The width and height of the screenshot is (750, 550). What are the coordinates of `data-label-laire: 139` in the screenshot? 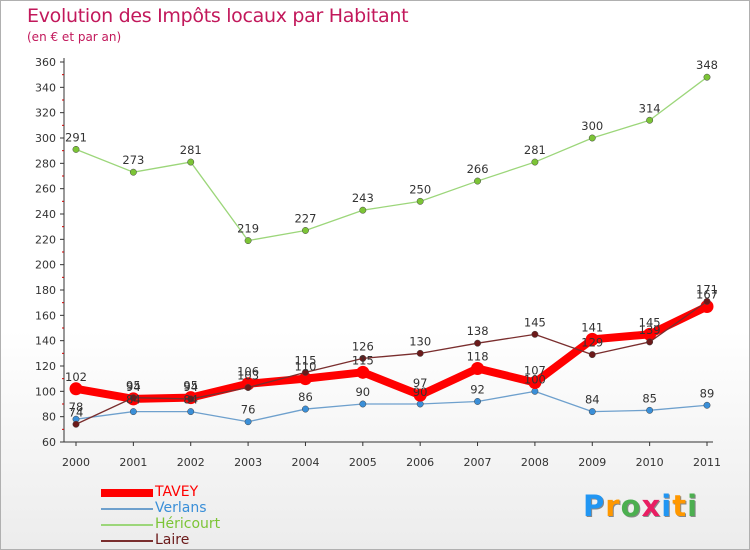 It's located at (650, 330).